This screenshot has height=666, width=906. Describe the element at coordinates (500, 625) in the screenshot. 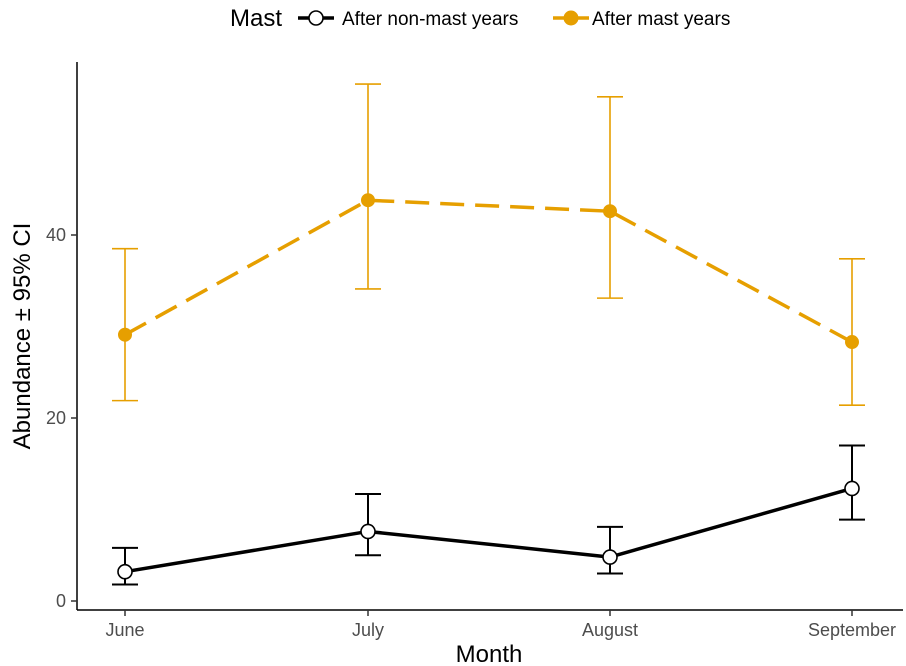

I see `x-axis-ticks: June July August September` at that location.